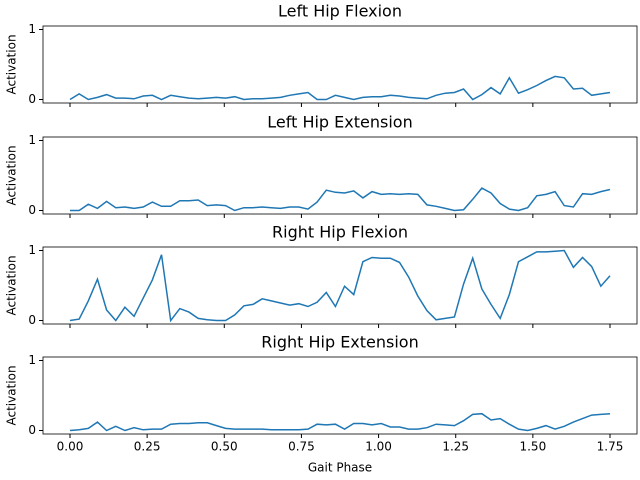 The width and height of the screenshot is (640, 480). Describe the element at coordinates (339, 122) in the screenshot. I see `subplot-title: Left Hip Extension` at that location.